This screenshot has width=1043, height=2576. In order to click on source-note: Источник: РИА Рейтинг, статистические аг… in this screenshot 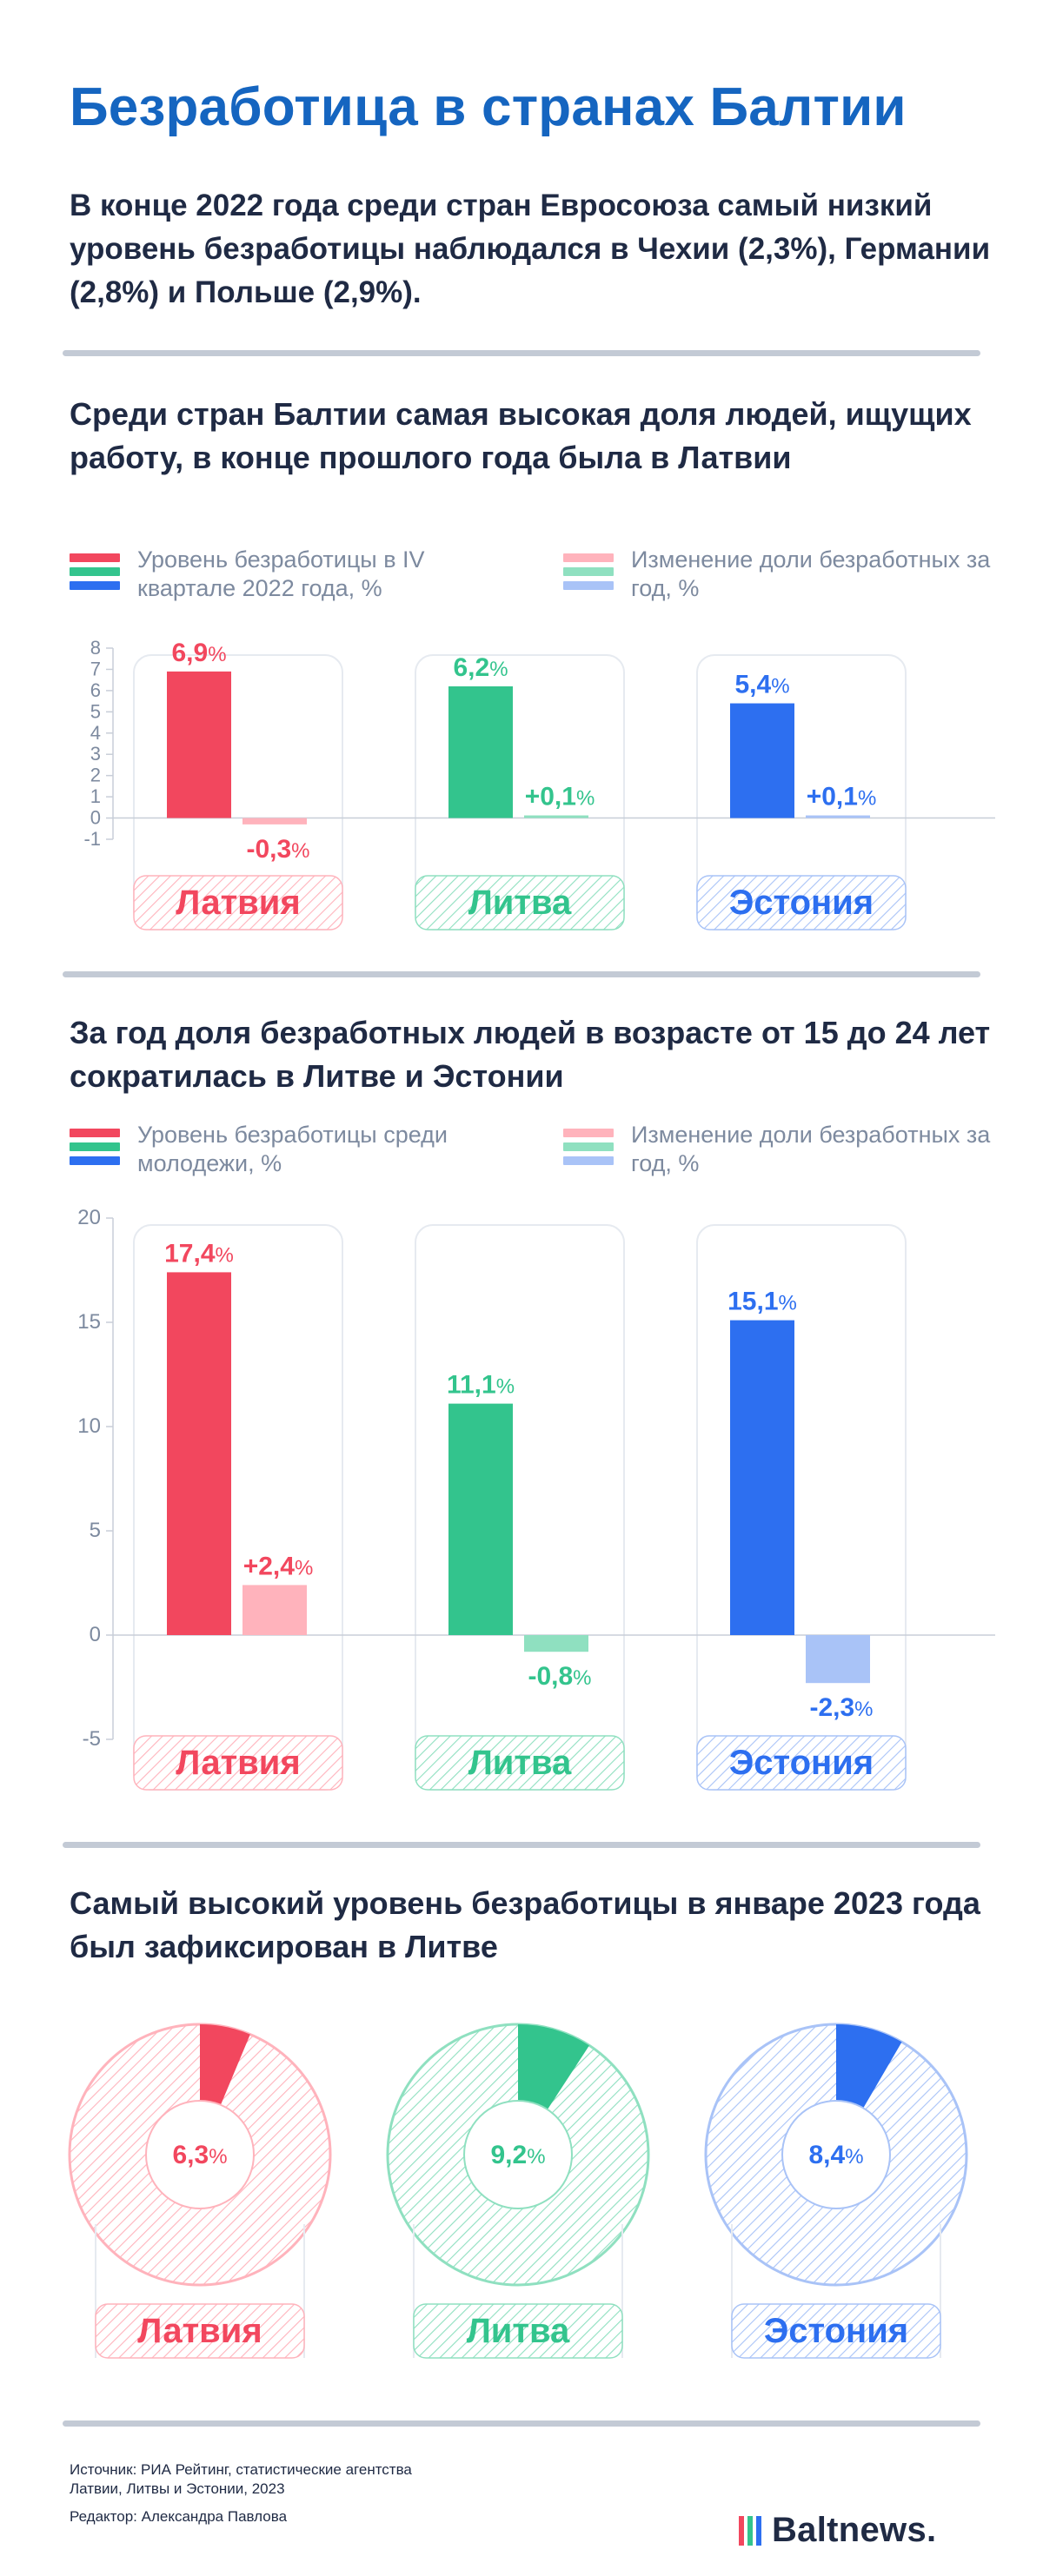, I will do `click(241, 2479)`.